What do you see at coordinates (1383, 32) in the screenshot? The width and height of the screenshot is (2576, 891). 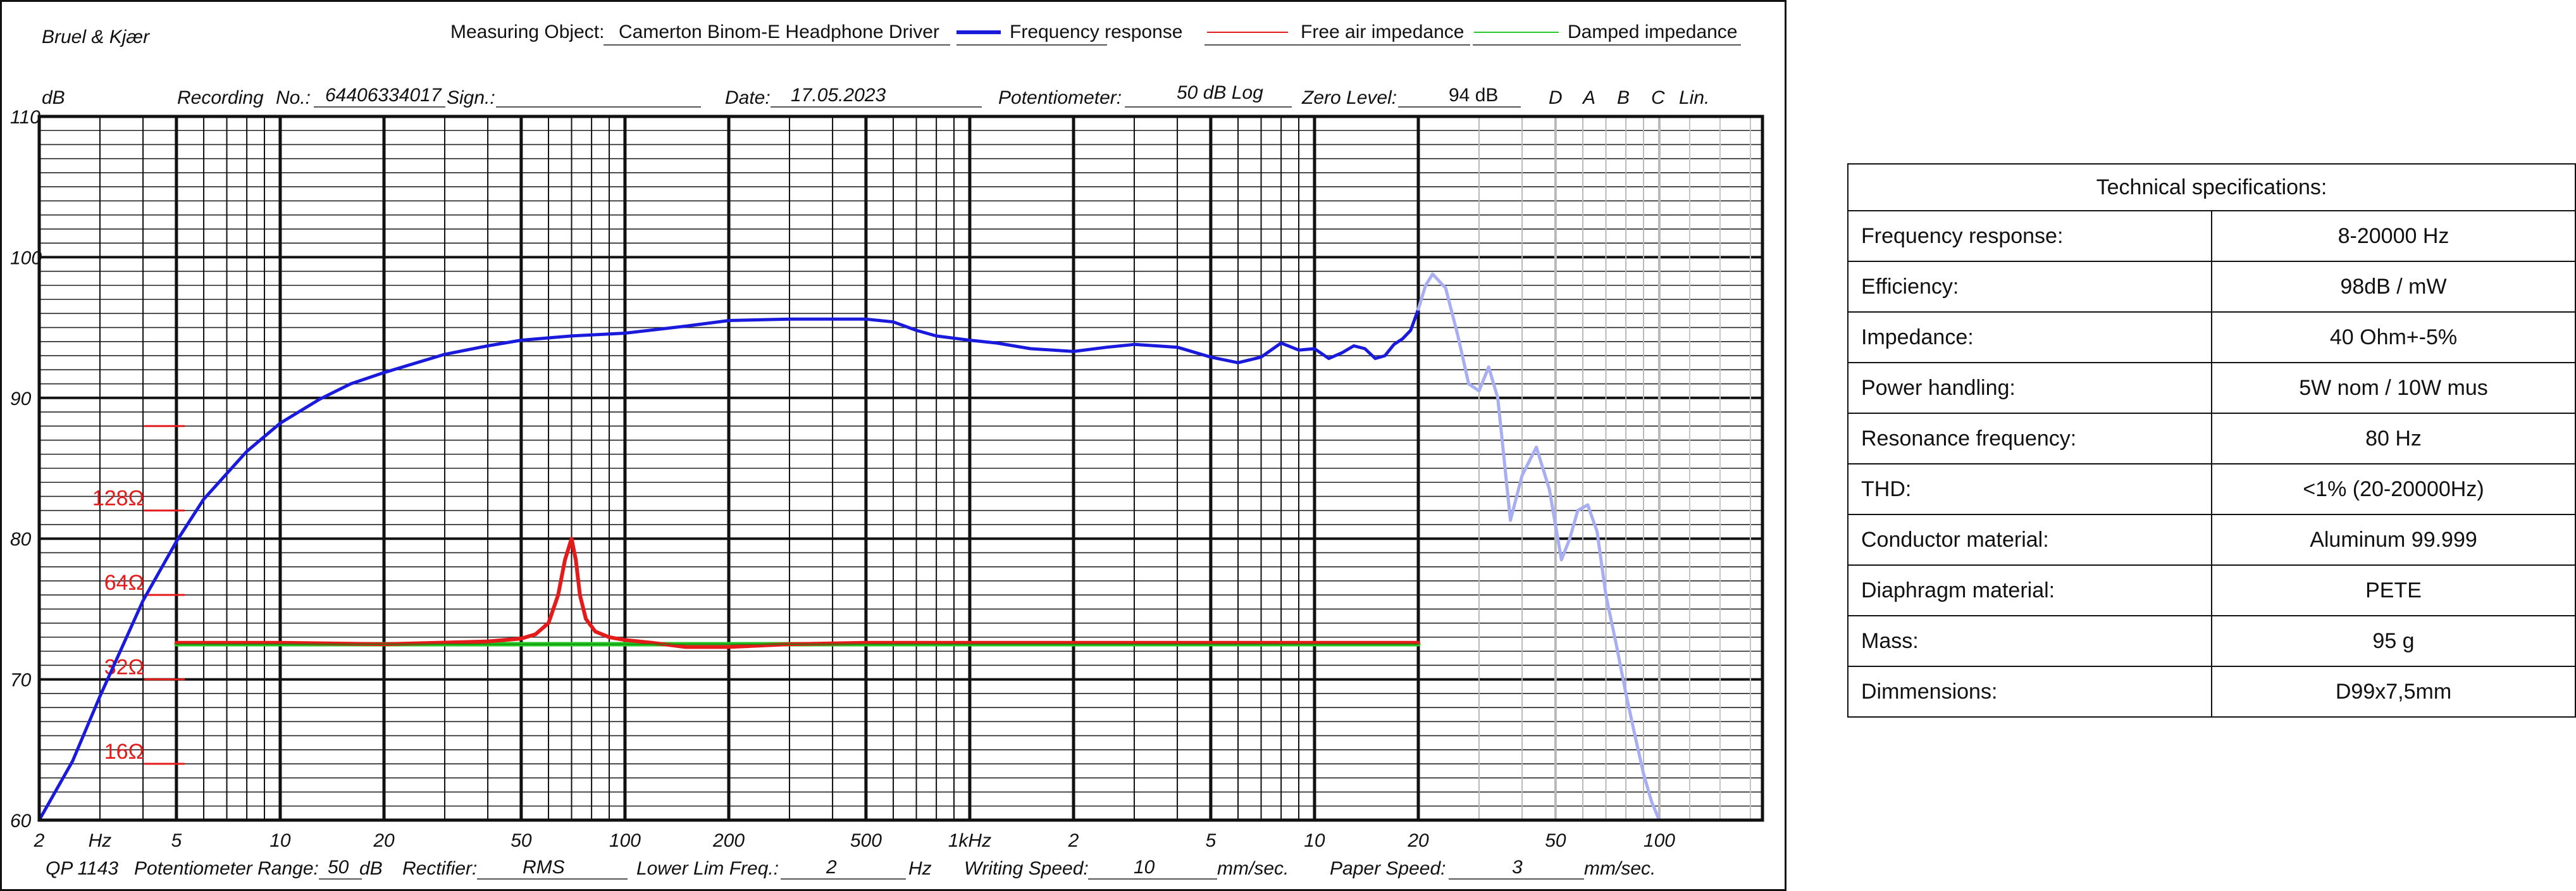 I see `legend-label-free-air-impedance: Free air impedance` at bounding box center [1383, 32].